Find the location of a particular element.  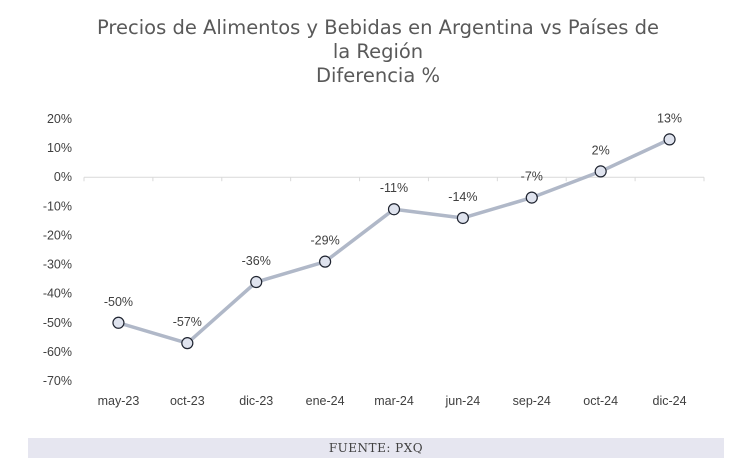

x-tick-label: oct-23 is located at coordinates (187, 401).